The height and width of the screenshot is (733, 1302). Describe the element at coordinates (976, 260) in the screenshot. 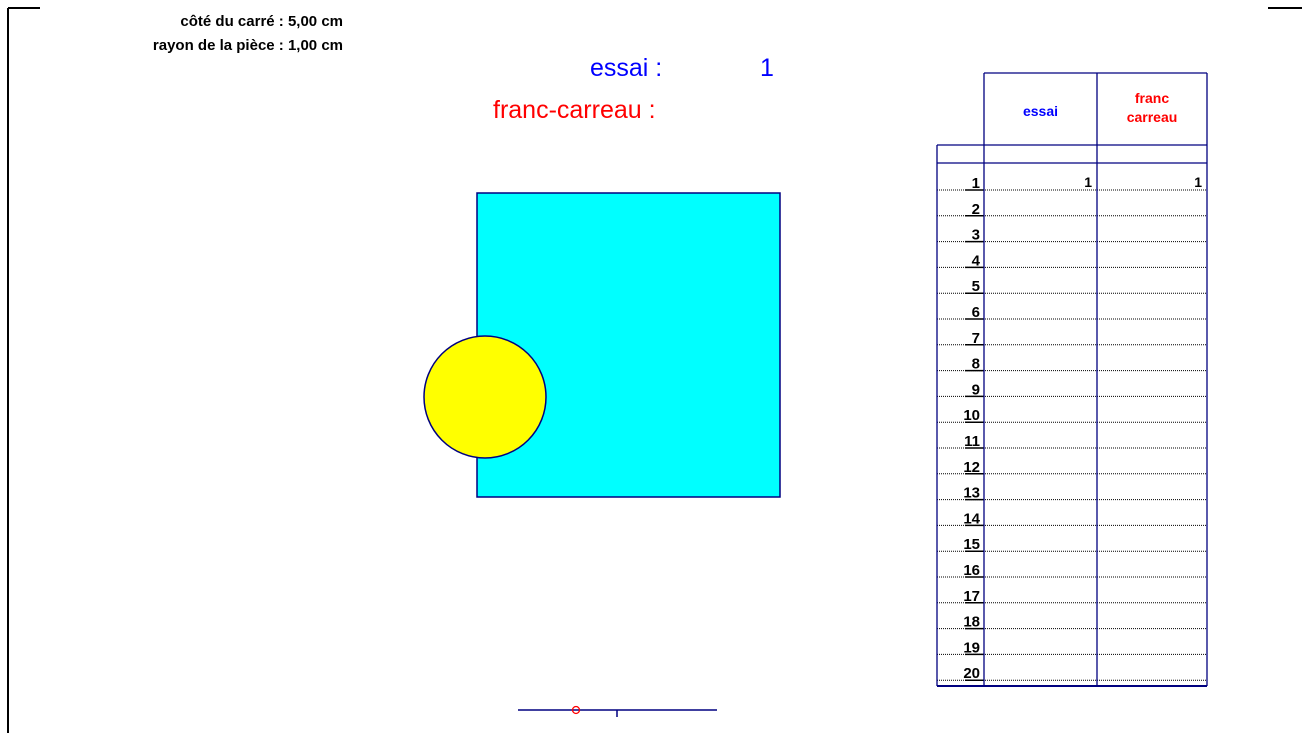

I see `row-number: 4` at that location.